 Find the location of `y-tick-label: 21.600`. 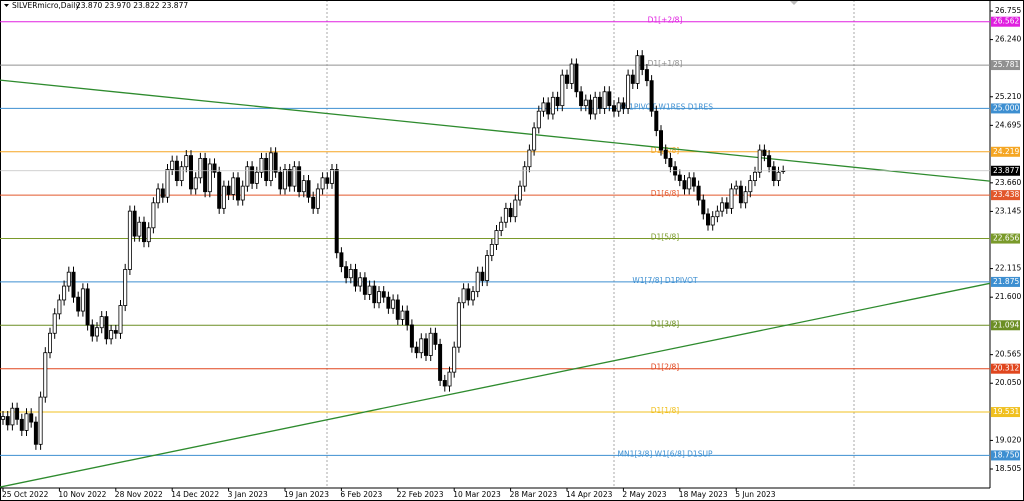

y-tick-label: 21.600 is located at coordinates (1008, 296).